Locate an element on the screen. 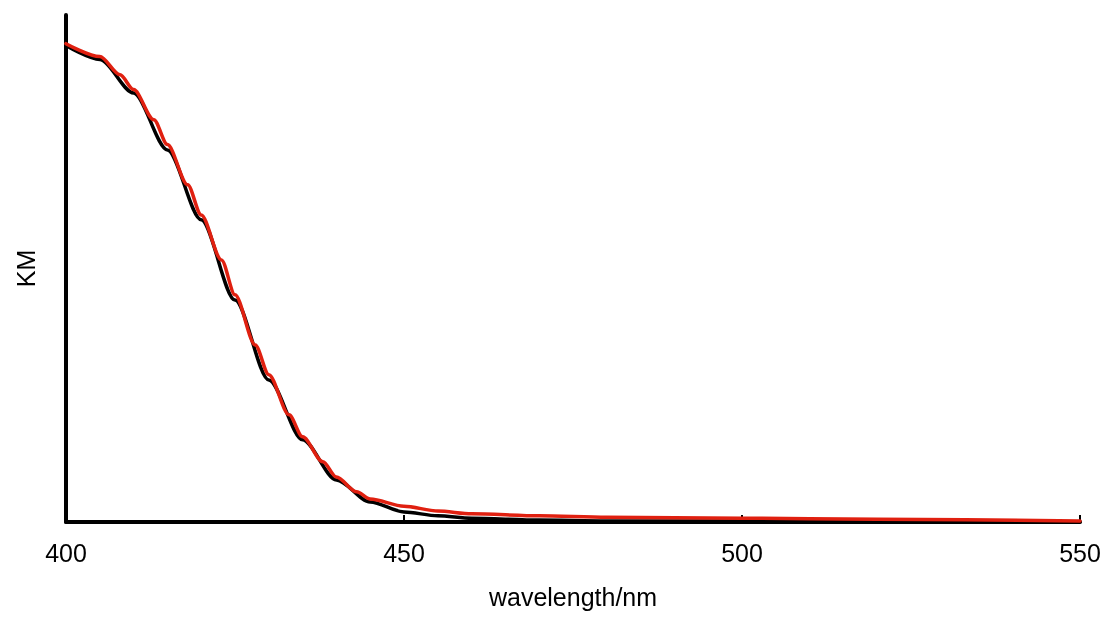  x-axis-title: wavelength/nm is located at coordinates (572, 596).